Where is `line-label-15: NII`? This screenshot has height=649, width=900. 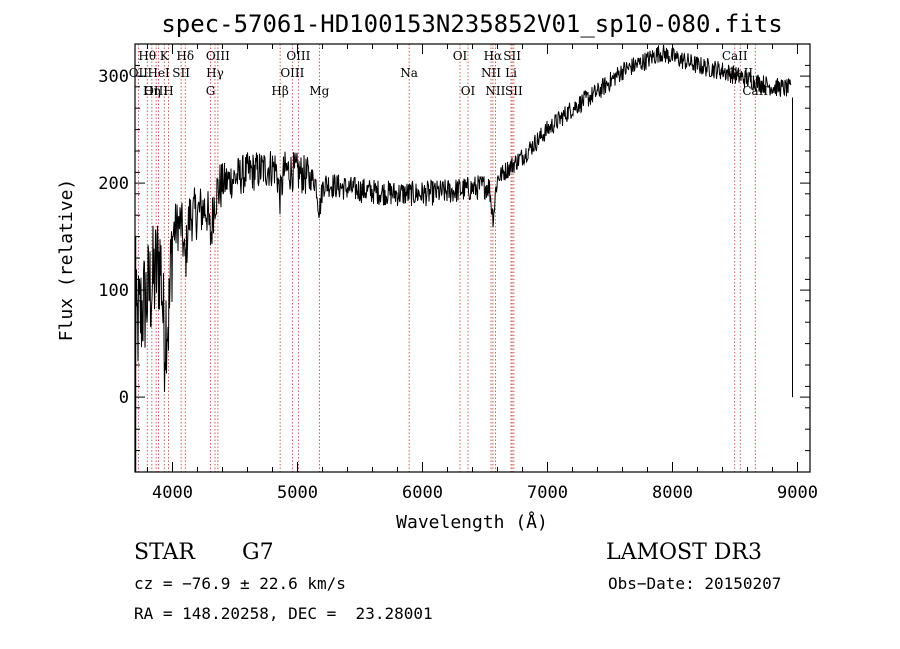
line-label-15: NII is located at coordinates (491, 73).